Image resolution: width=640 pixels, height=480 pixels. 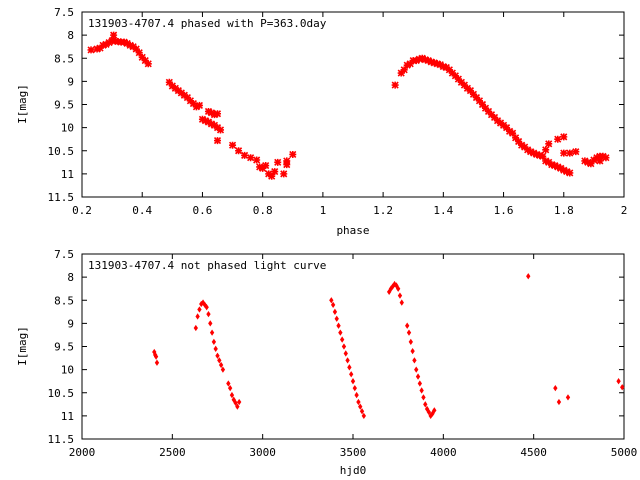 I want to click on unphased-x-tick-label: 2000, so click(x=82, y=452).